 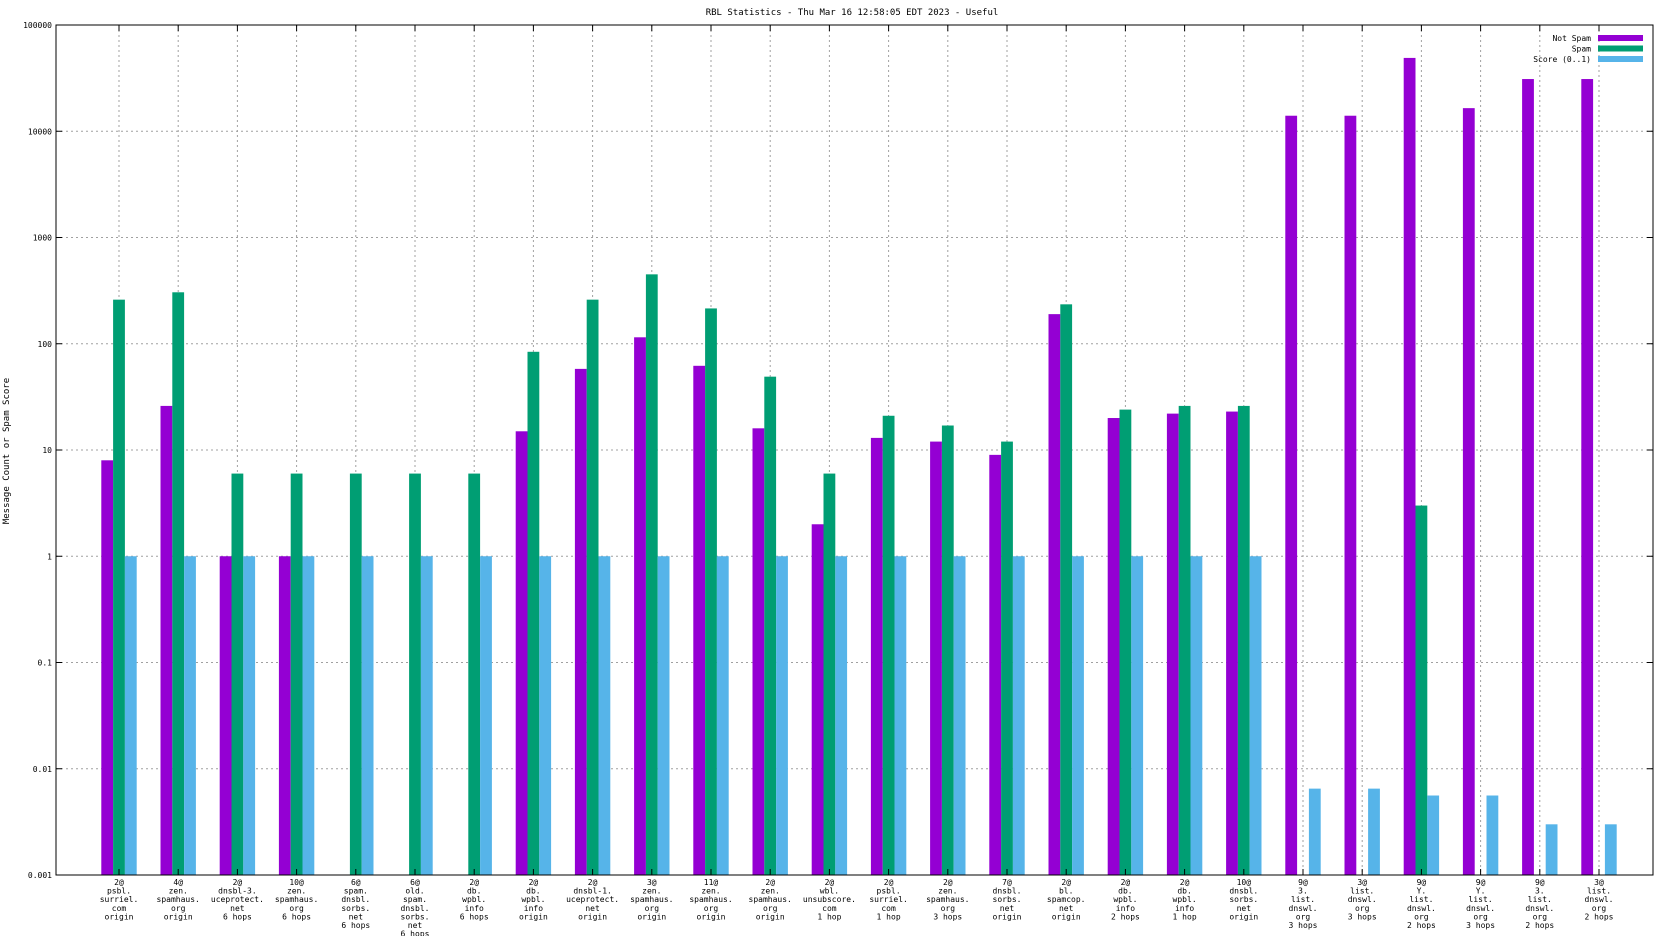 What do you see at coordinates (1066, 891) in the screenshot?
I see `category-label-line: bl.` at bounding box center [1066, 891].